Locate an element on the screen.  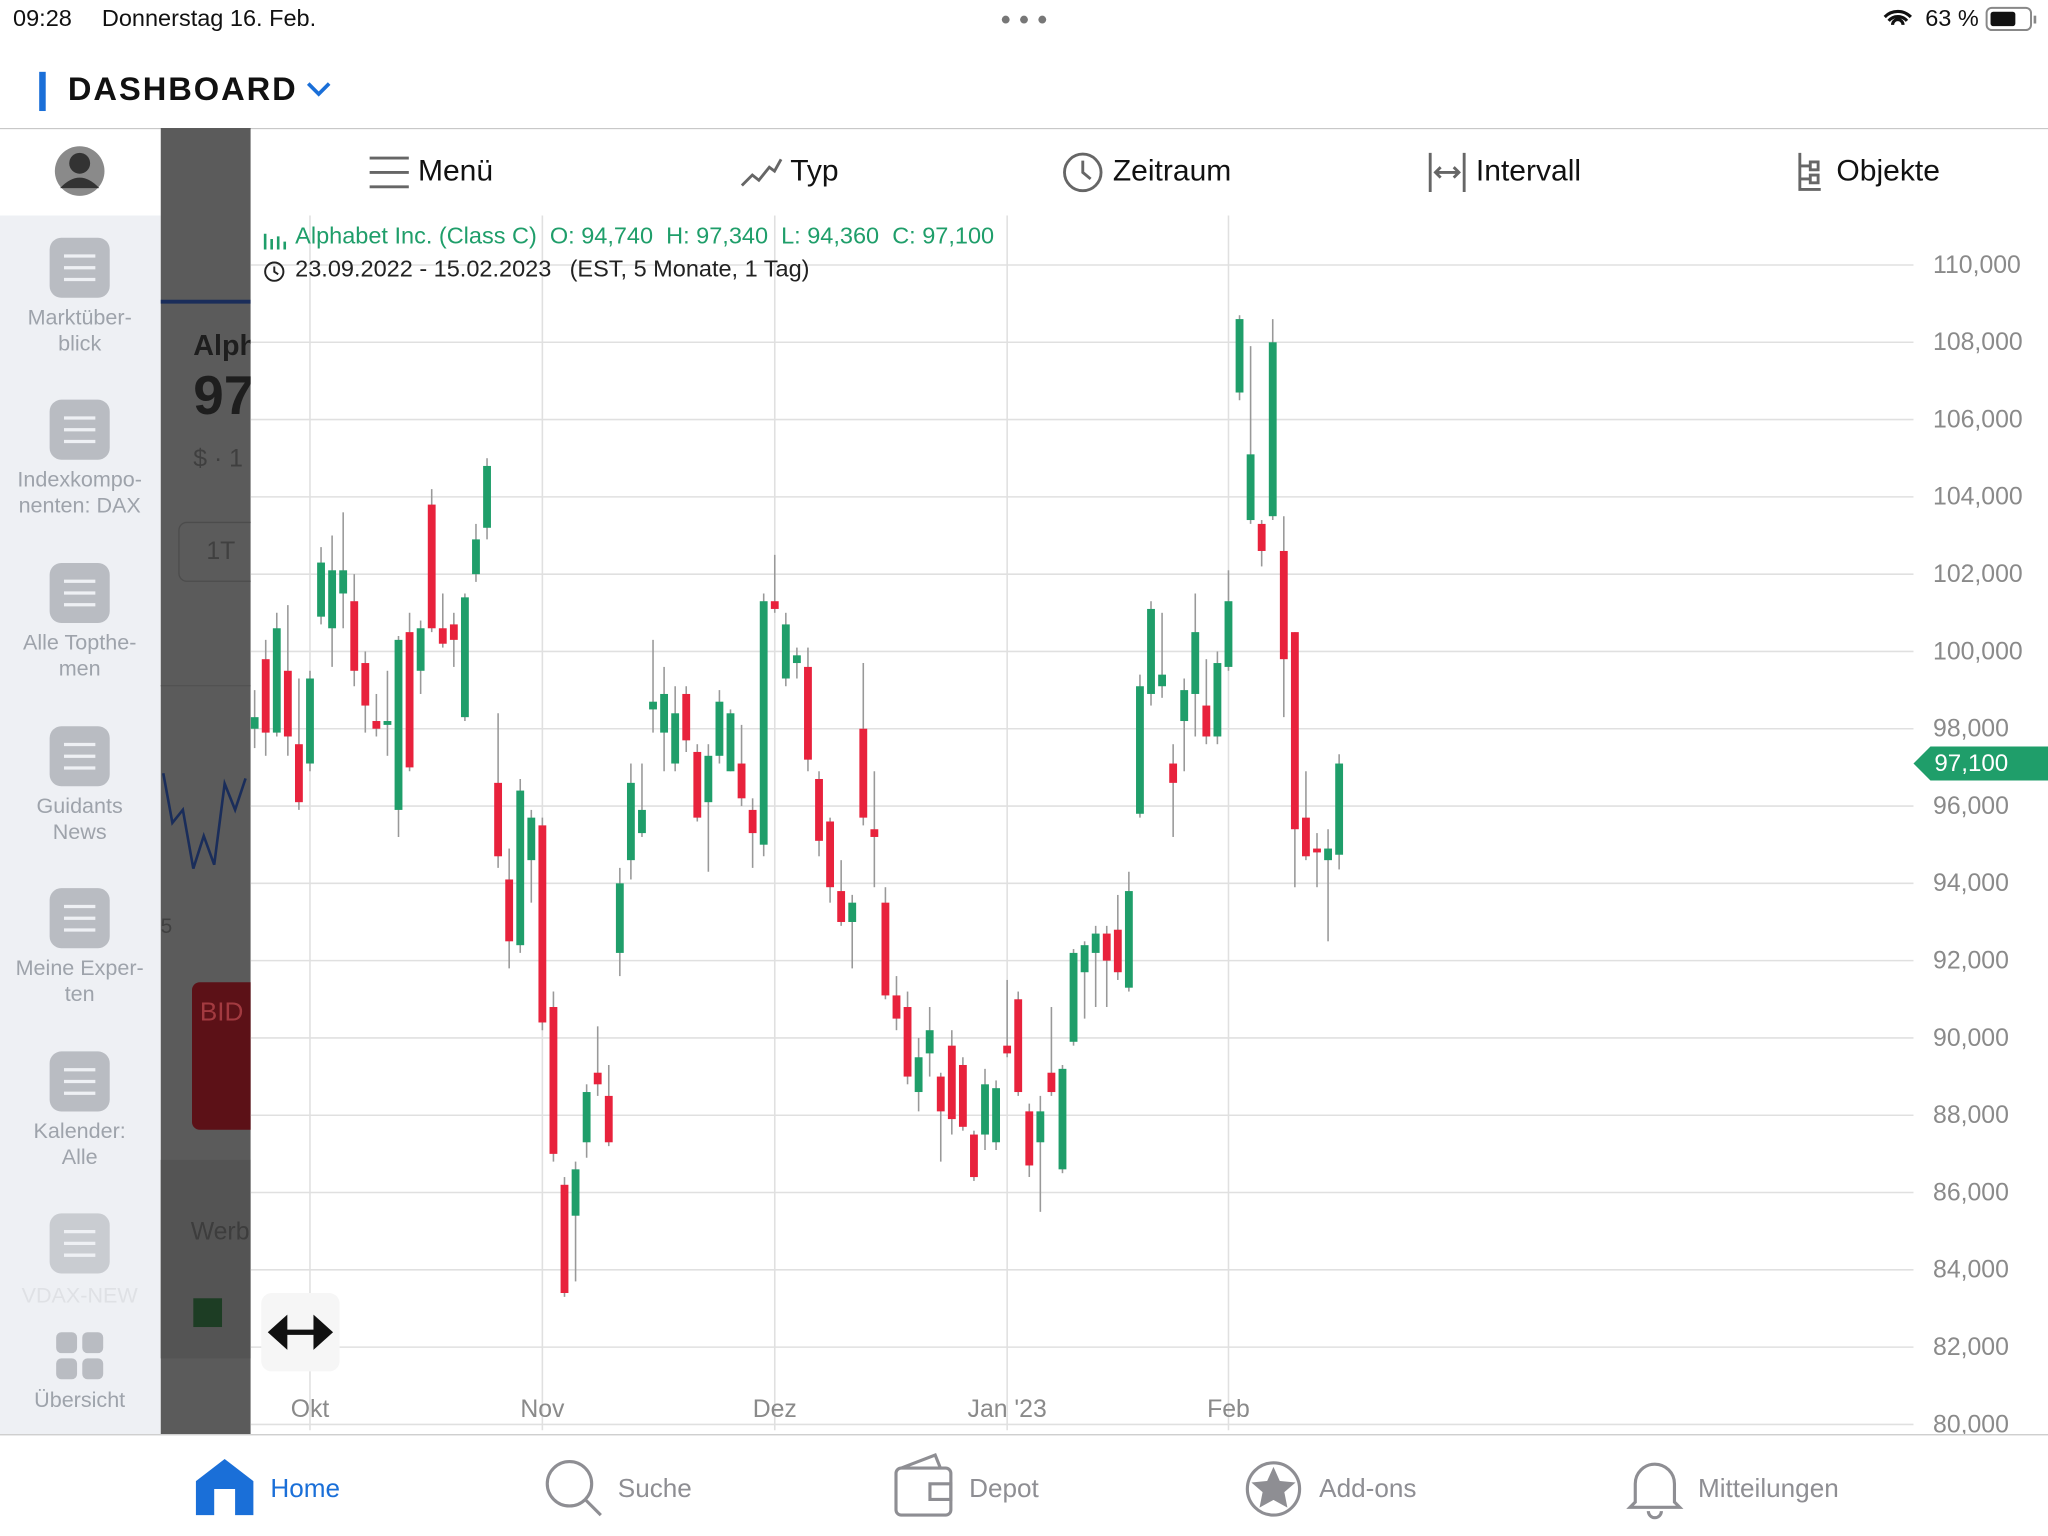
pan-button is located at coordinates (300, 1332).